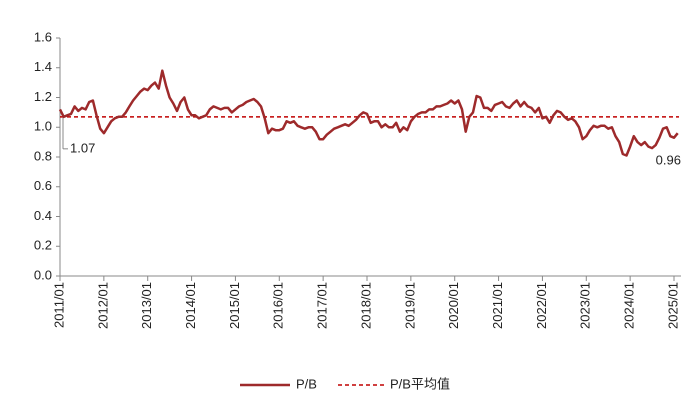 The width and height of the screenshot is (700, 411). What do you see at coordinates (43, 155) in the screenshot?
I see `y-tick-label: 0.8` at bounding box center [43, 155].